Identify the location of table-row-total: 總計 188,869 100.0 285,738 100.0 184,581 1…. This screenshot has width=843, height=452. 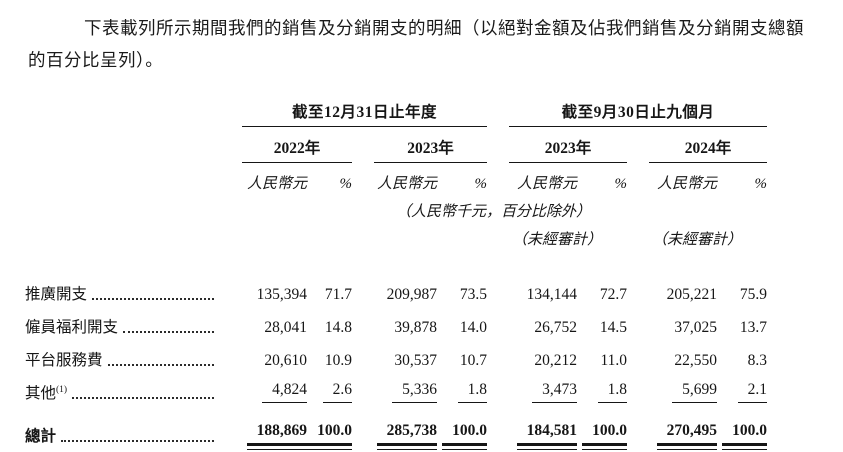
(396, 429).